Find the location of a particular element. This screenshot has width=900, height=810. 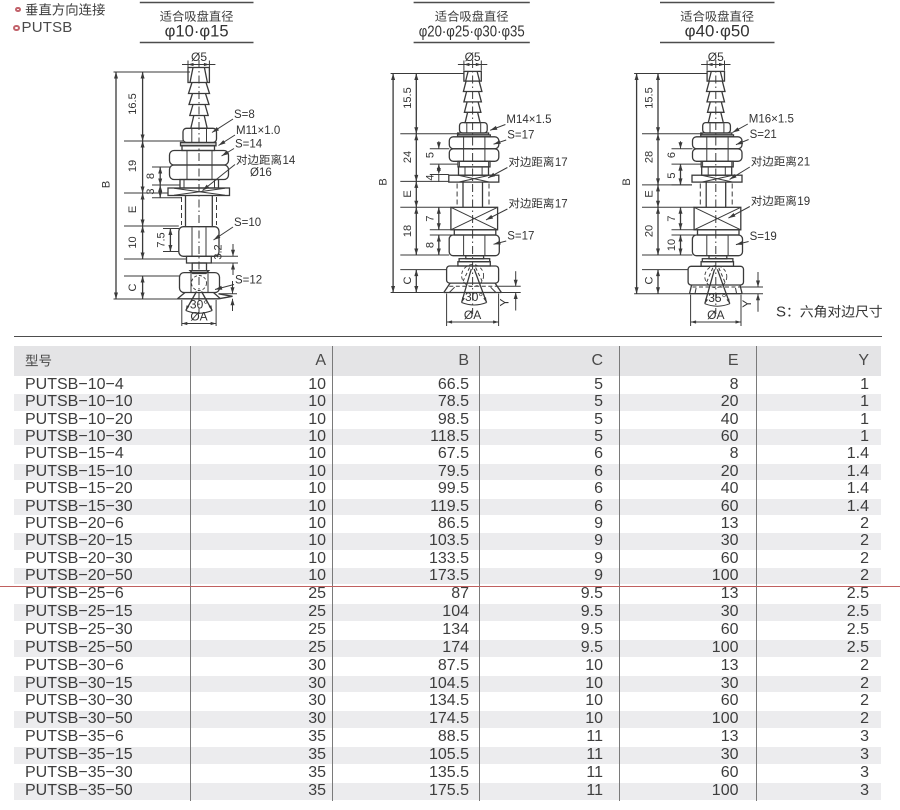

svg-text: 18 is located at coordinates (408, 231).